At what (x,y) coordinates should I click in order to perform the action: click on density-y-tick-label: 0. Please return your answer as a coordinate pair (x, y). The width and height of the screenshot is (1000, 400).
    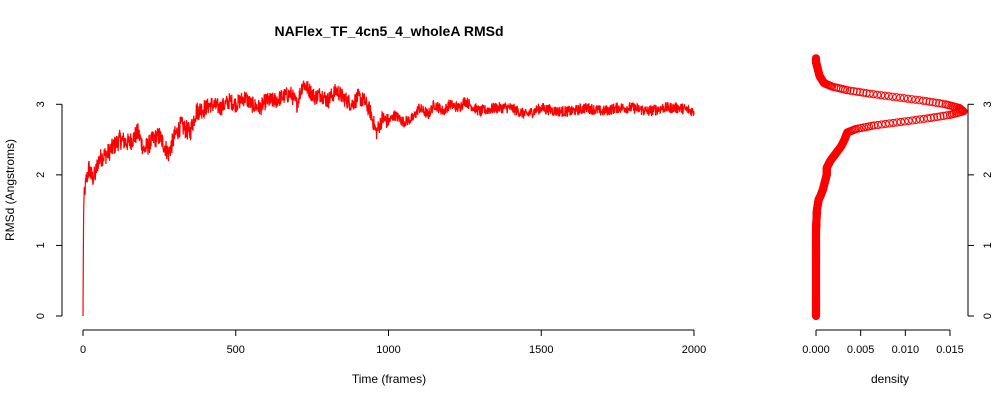
    Looking at the image, I should click on (988, 316).